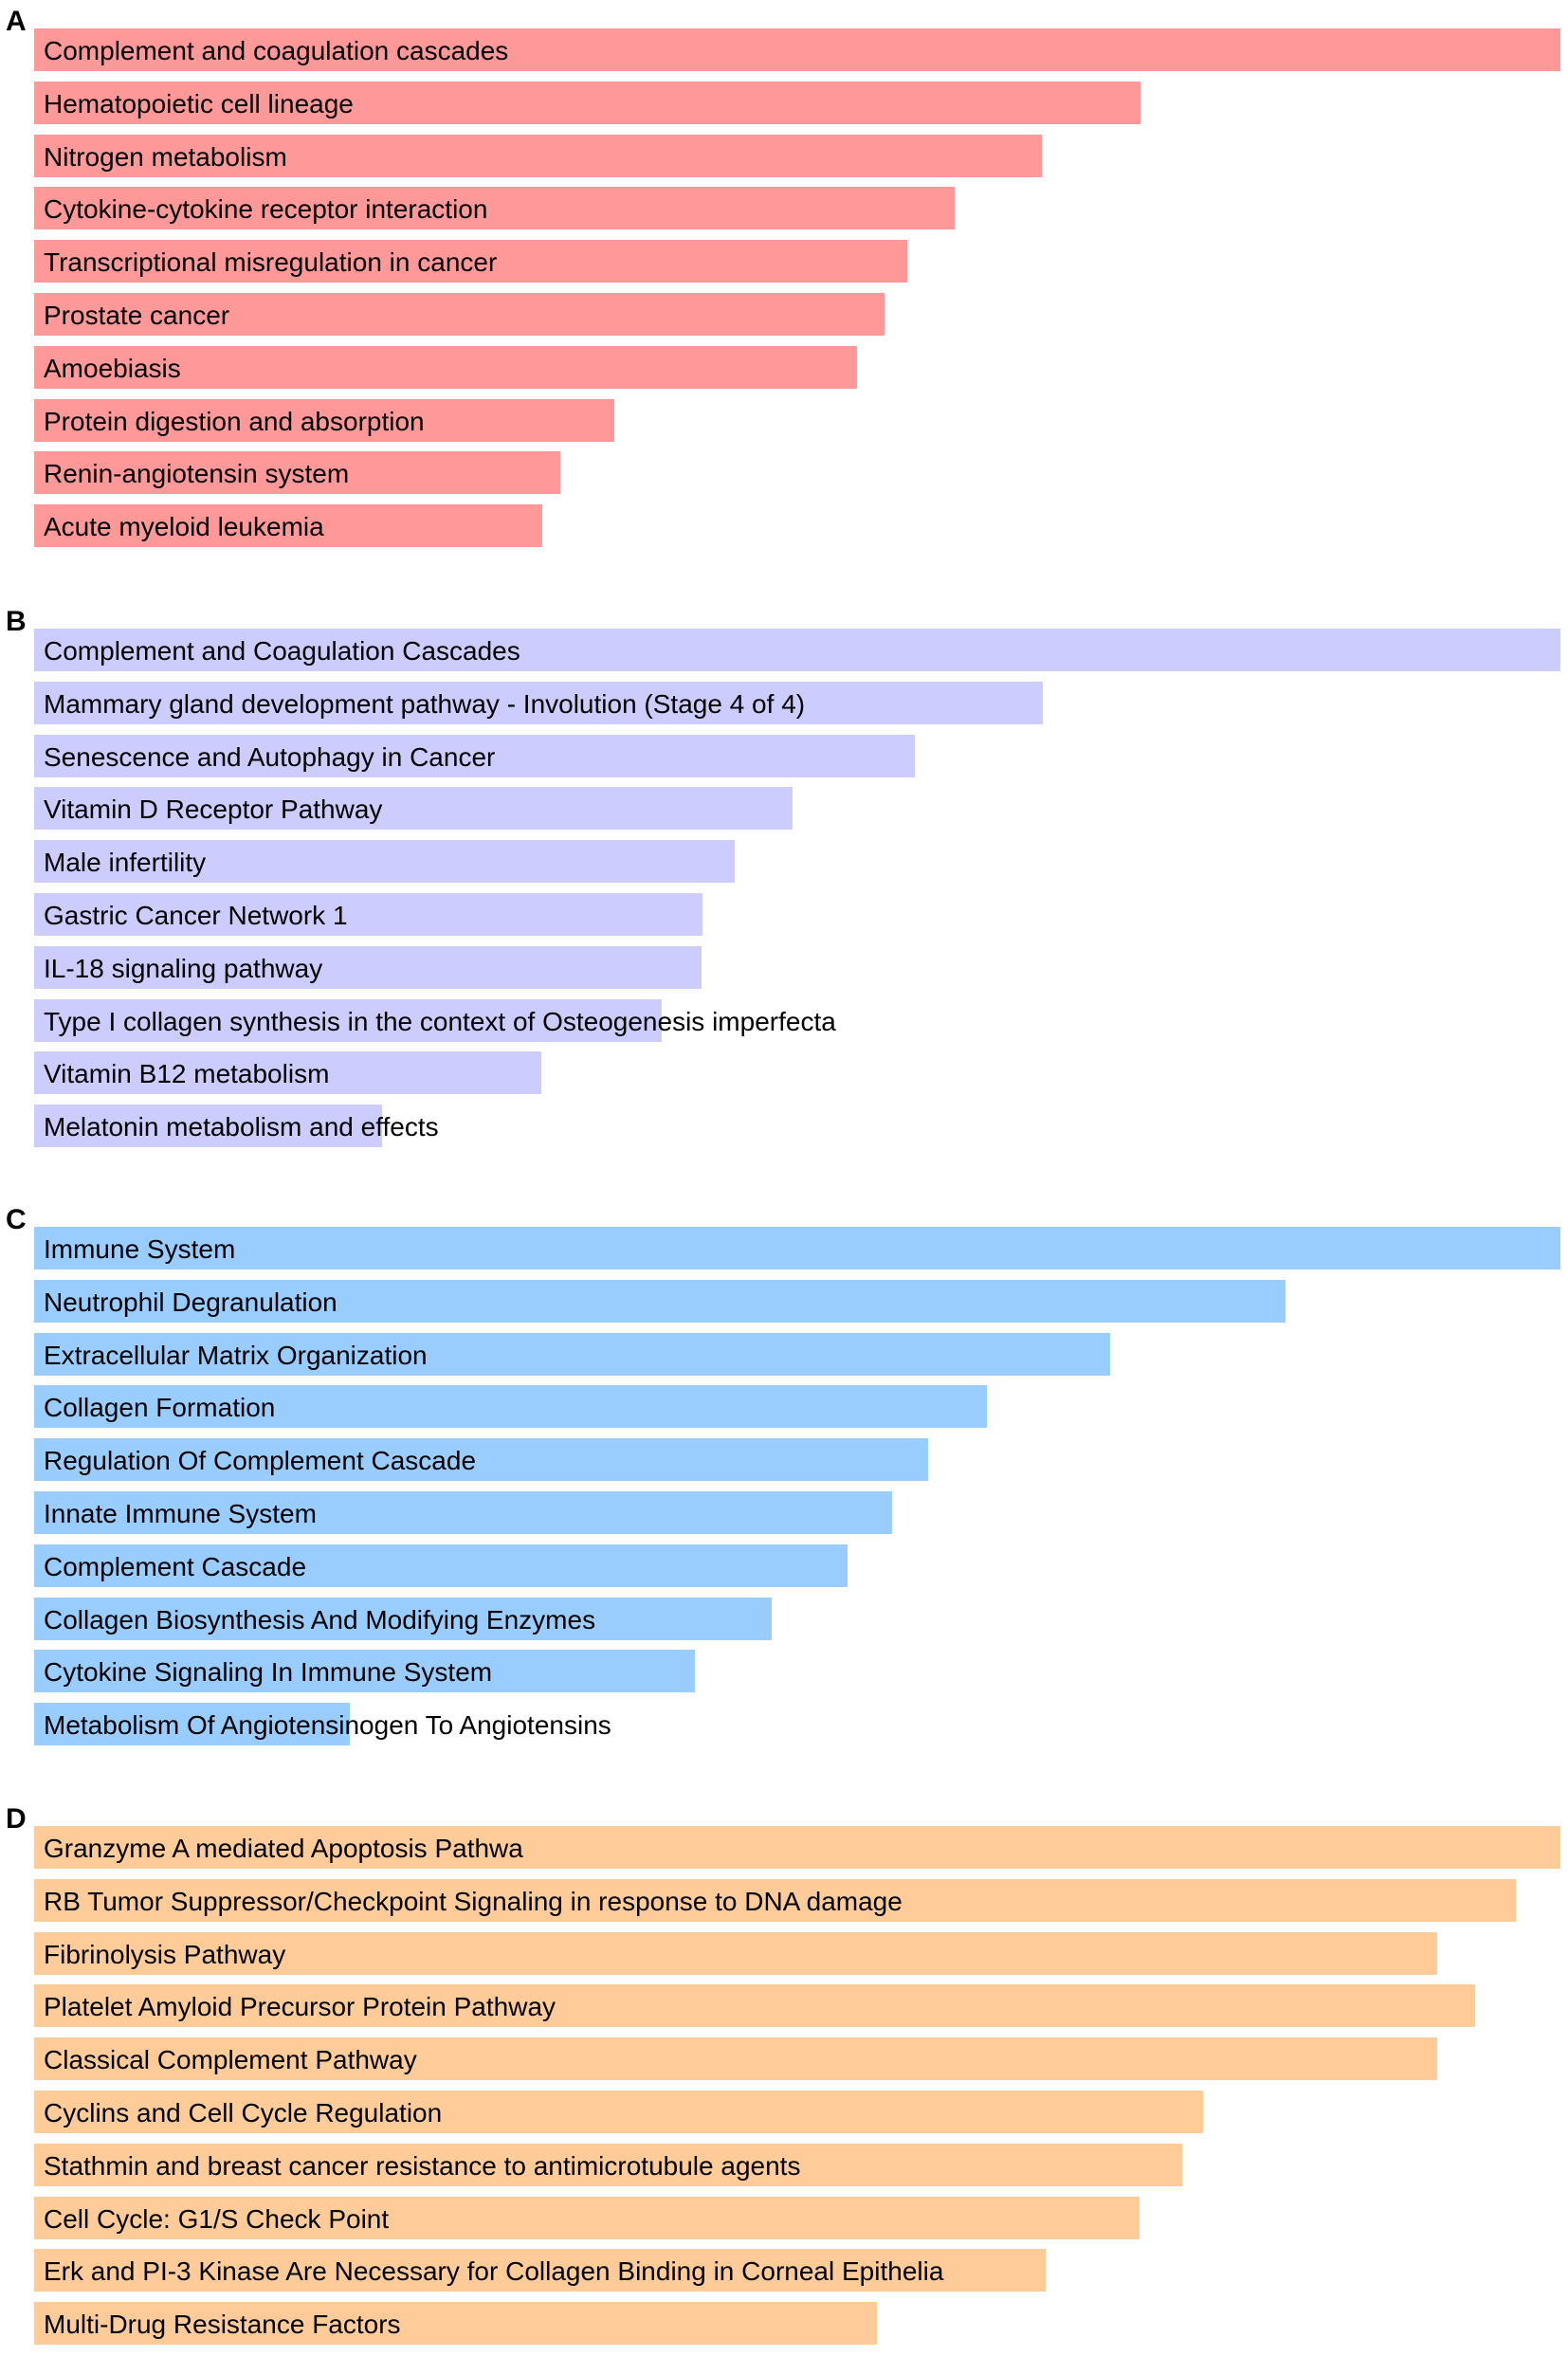  Describe the element at coordinates (184, 527) in the screenshot. I see `bar-label-a-10: Acute myeloid leukemia` at that location.